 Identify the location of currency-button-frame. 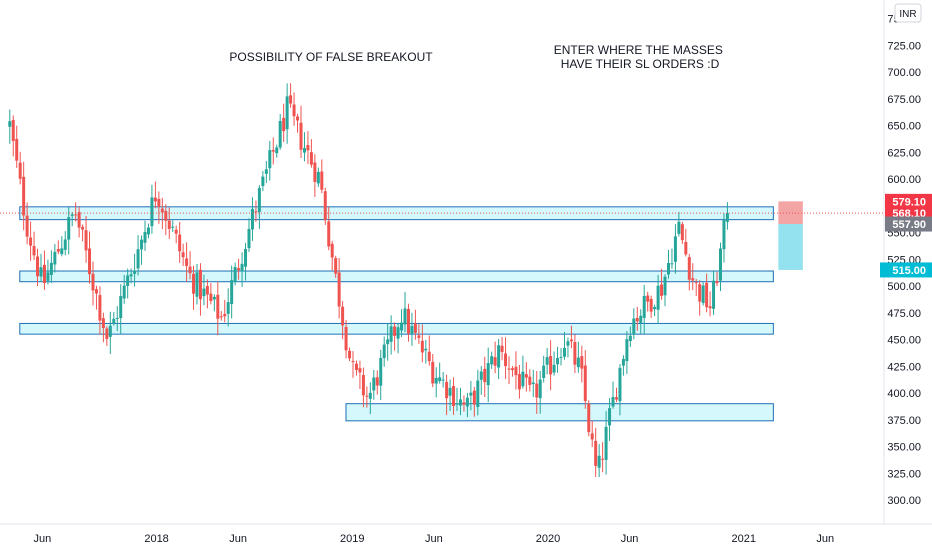
(908, 13).